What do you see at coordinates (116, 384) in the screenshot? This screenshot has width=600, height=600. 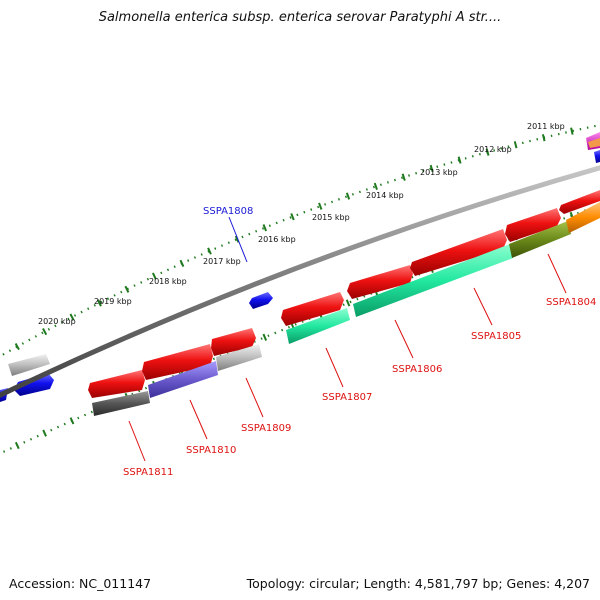 I see `gene-ssp1811-red` at bounding box center [116, 384].